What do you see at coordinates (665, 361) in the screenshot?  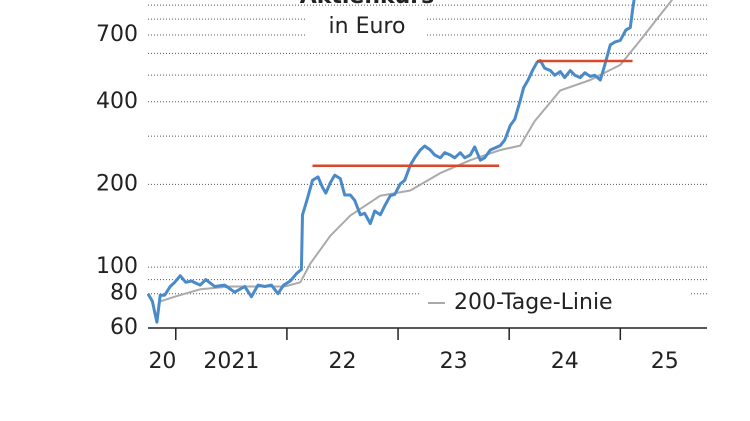 I see `x-tick-label: 25` at bounding box center [665, 361].